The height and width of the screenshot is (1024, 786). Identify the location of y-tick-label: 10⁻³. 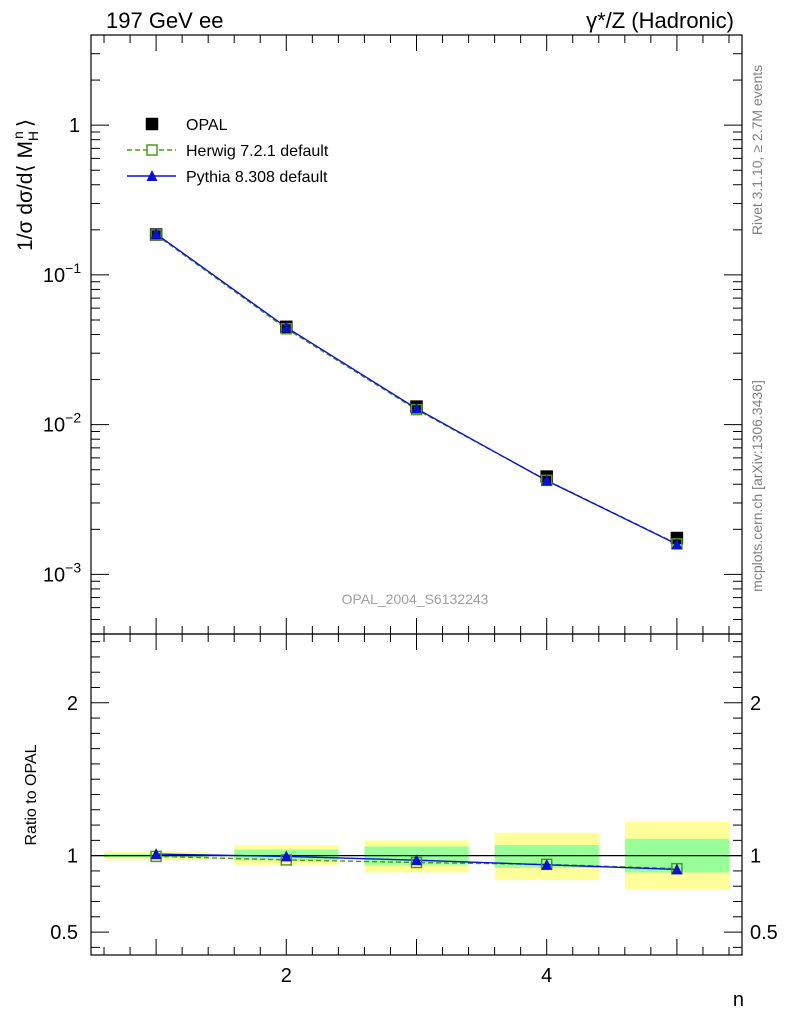
(62, 572).